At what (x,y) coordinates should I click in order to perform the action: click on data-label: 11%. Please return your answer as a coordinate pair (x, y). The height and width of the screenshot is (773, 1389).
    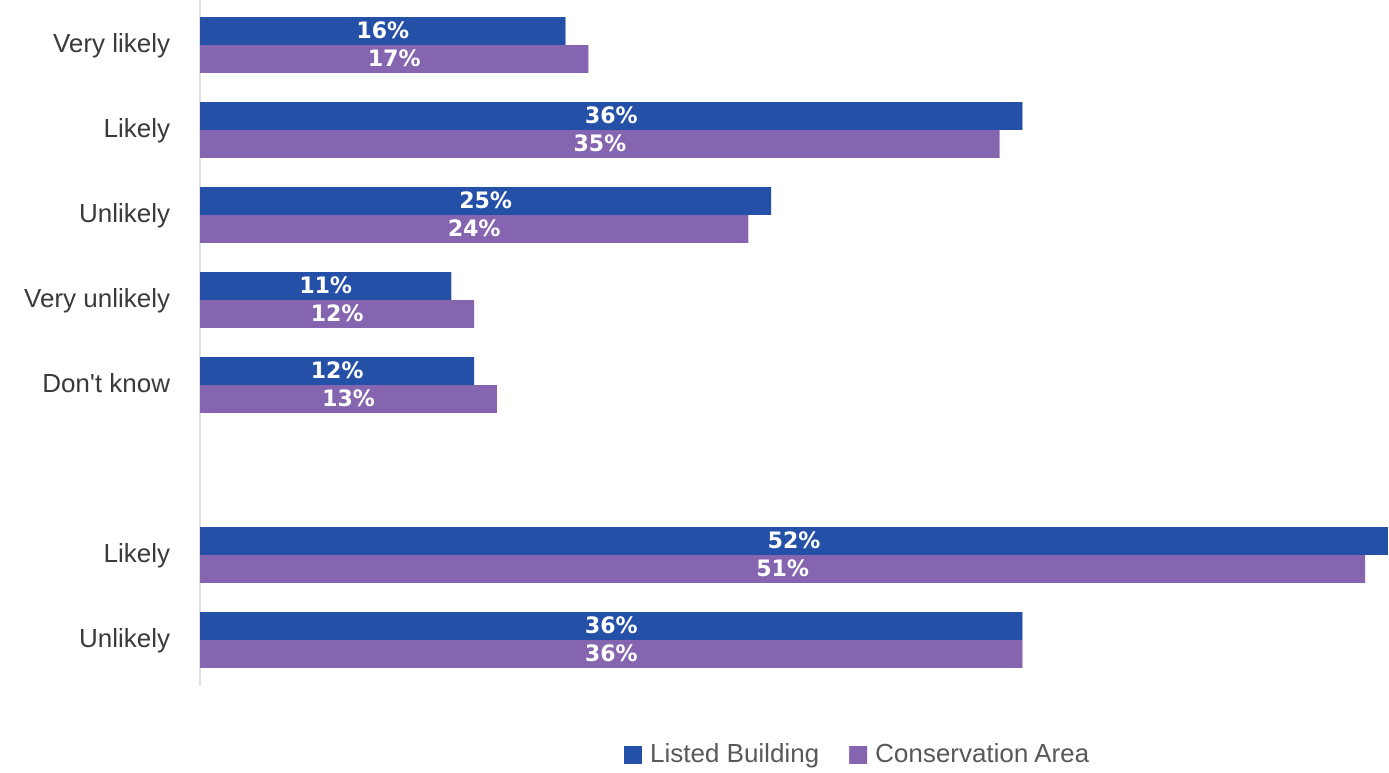
    Looking at the image, I should click on (325, 286).